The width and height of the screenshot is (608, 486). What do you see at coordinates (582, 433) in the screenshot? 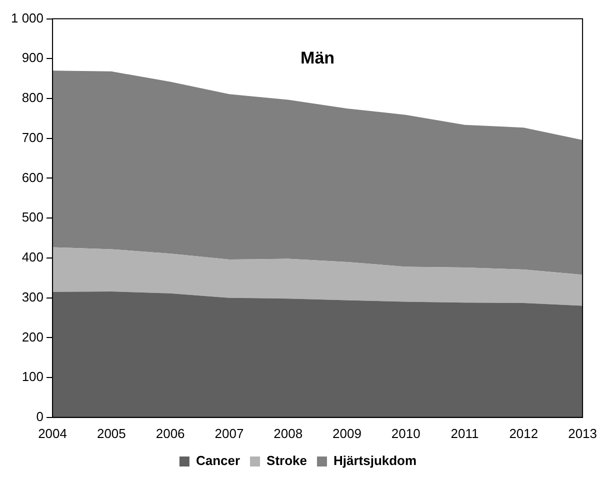
I see `x-tick-label: 2013` at bounding box center [582, 433].